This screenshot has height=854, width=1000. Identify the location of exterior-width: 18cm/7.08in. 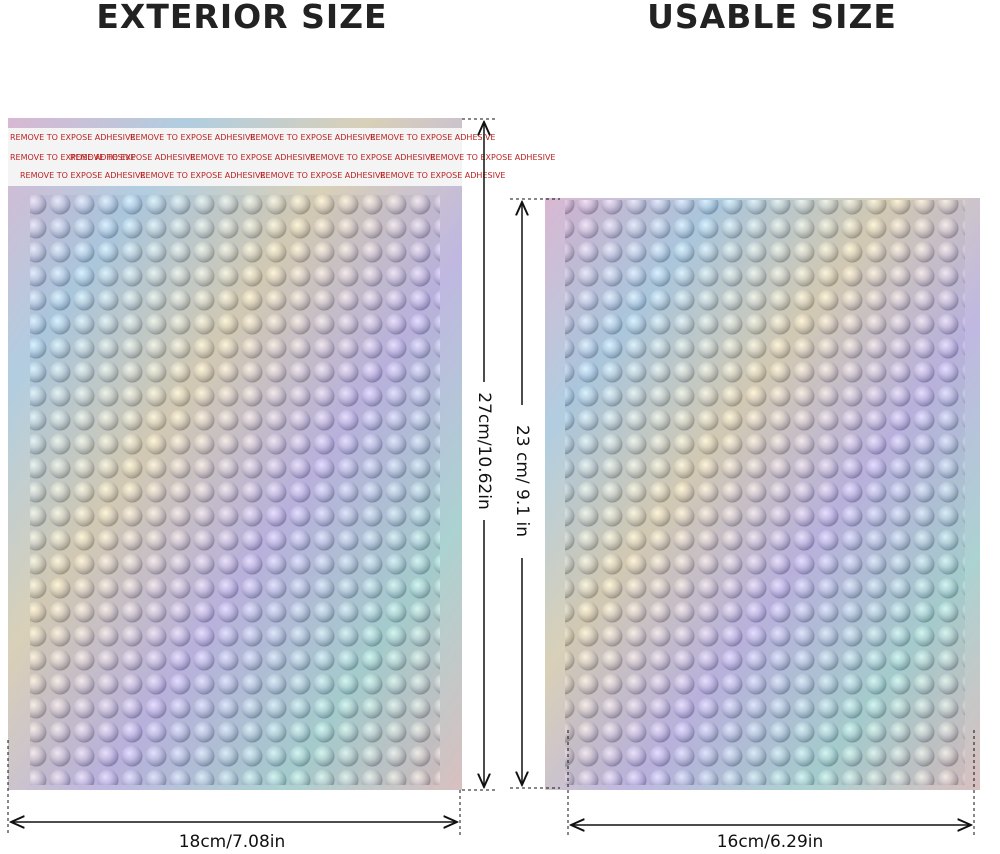
(232, 842).